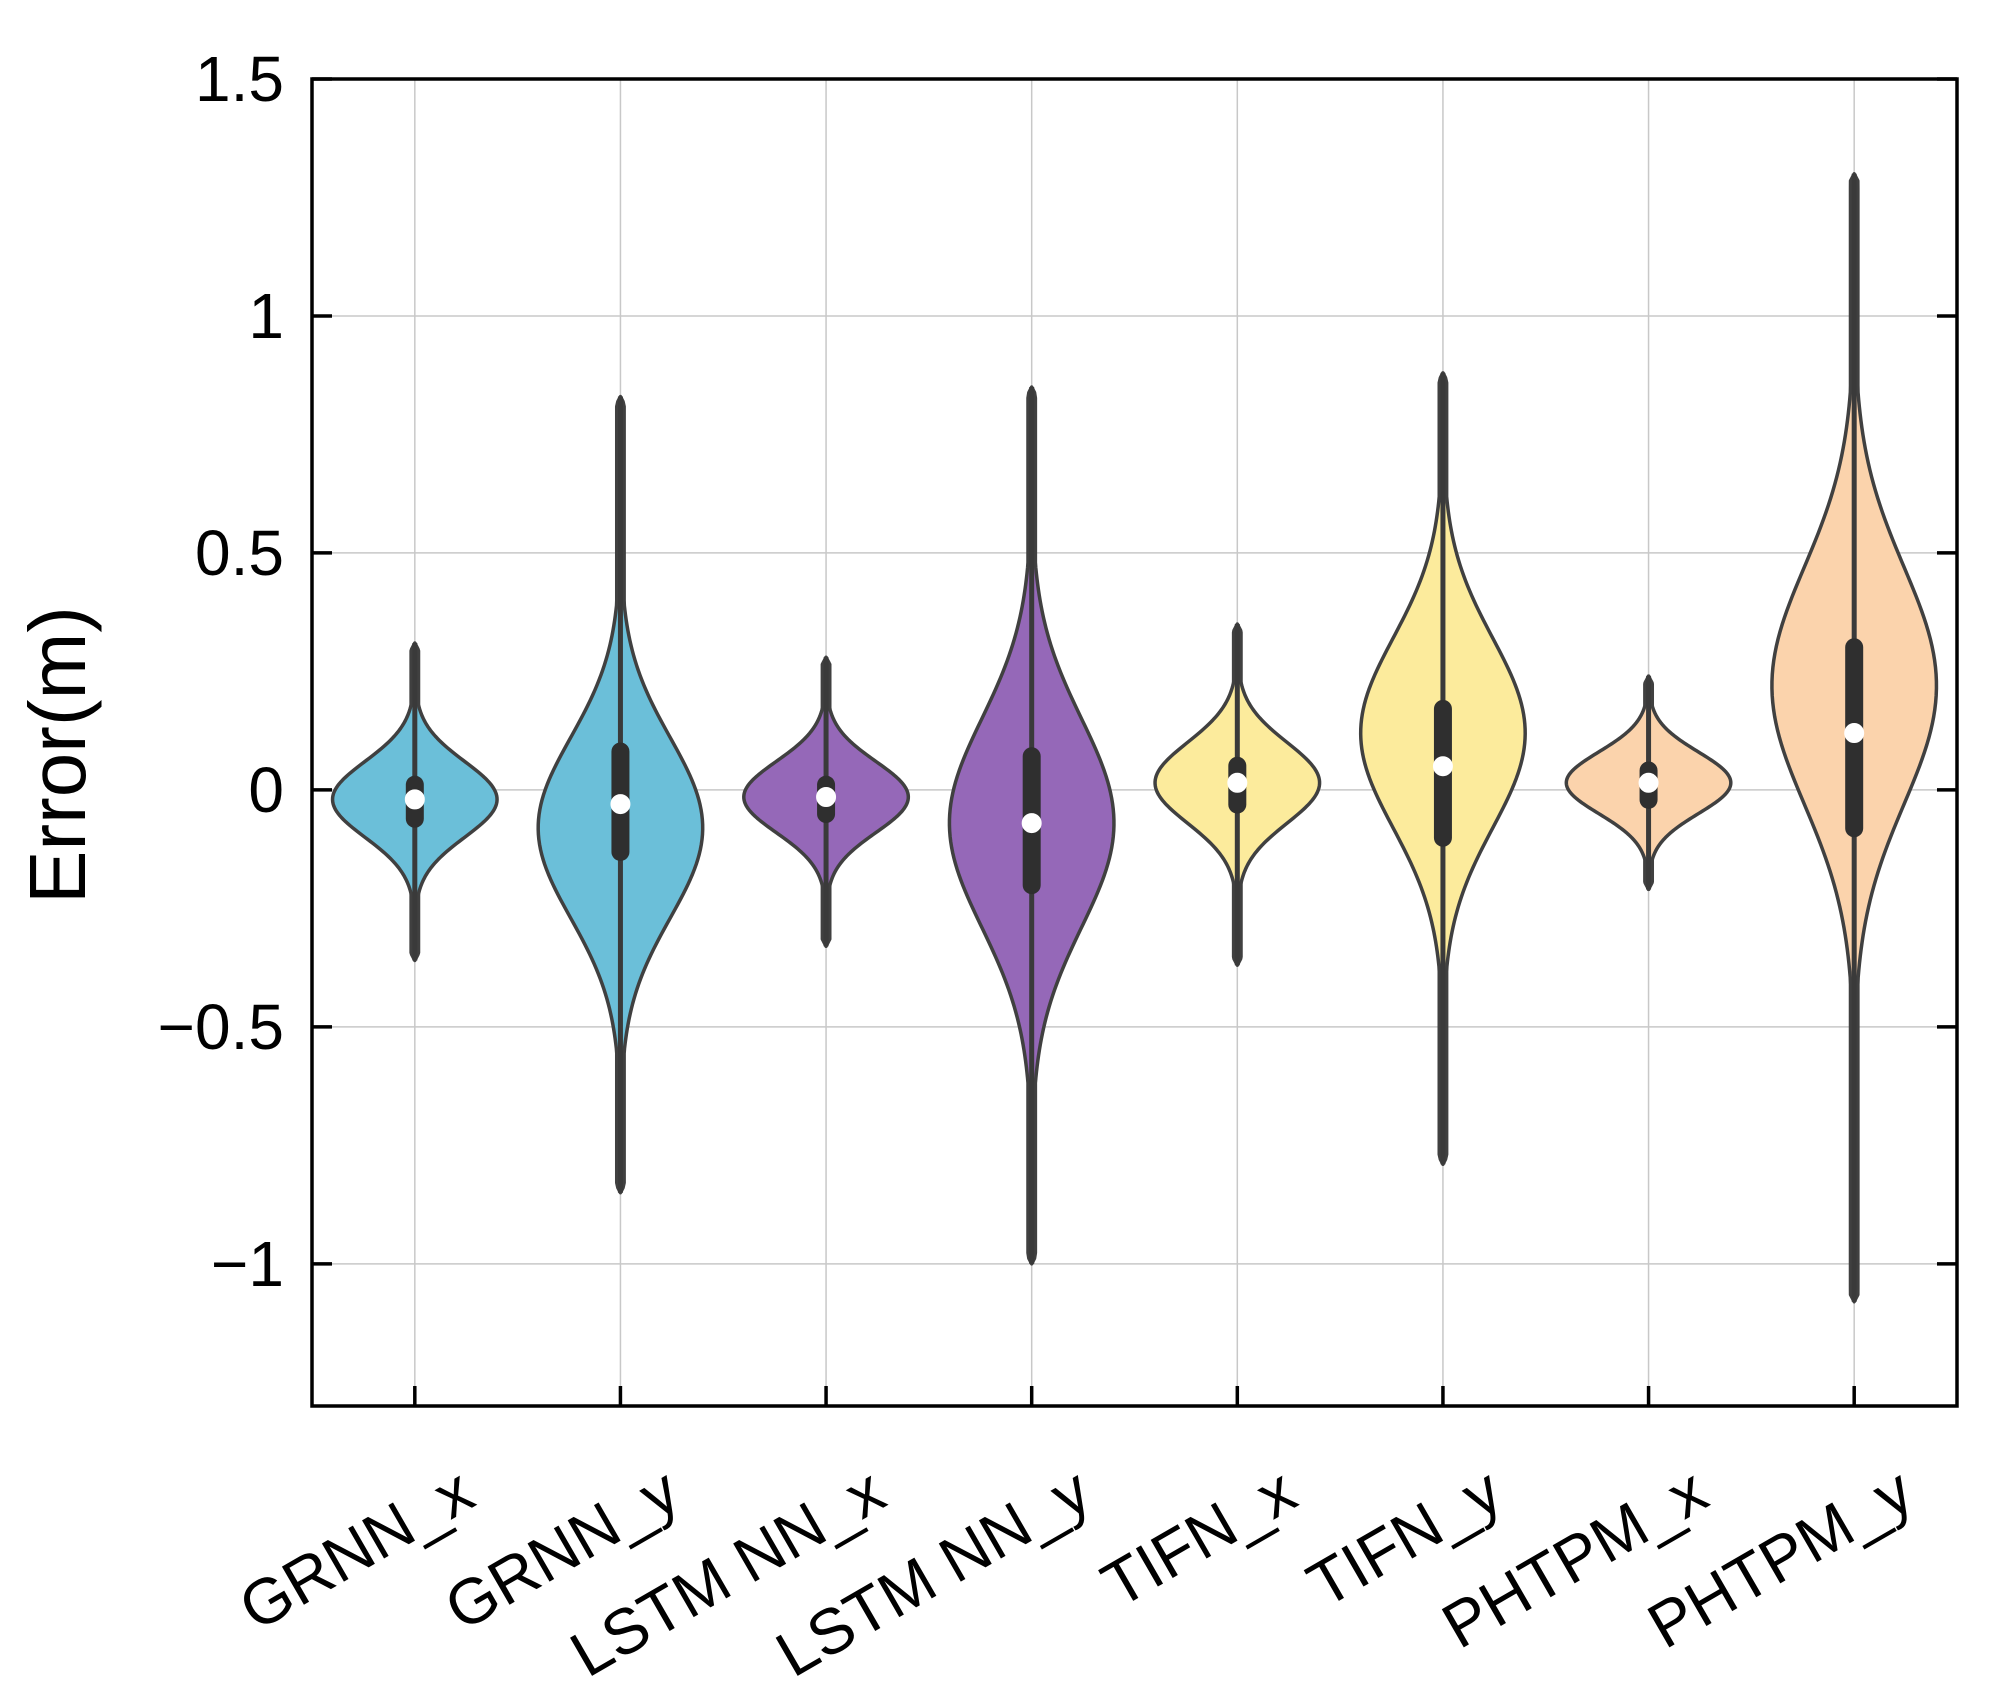  Describe the element at coordinates (57, 755) in the screenshot. I see `y-axis-title: Error(m)` at that location.